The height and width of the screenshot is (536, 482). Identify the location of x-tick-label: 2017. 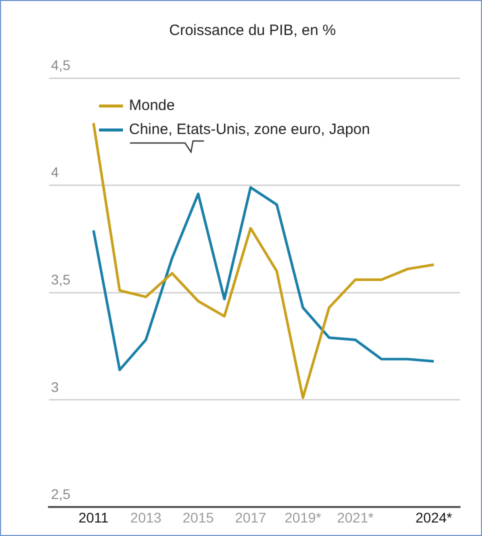
(250, 517).